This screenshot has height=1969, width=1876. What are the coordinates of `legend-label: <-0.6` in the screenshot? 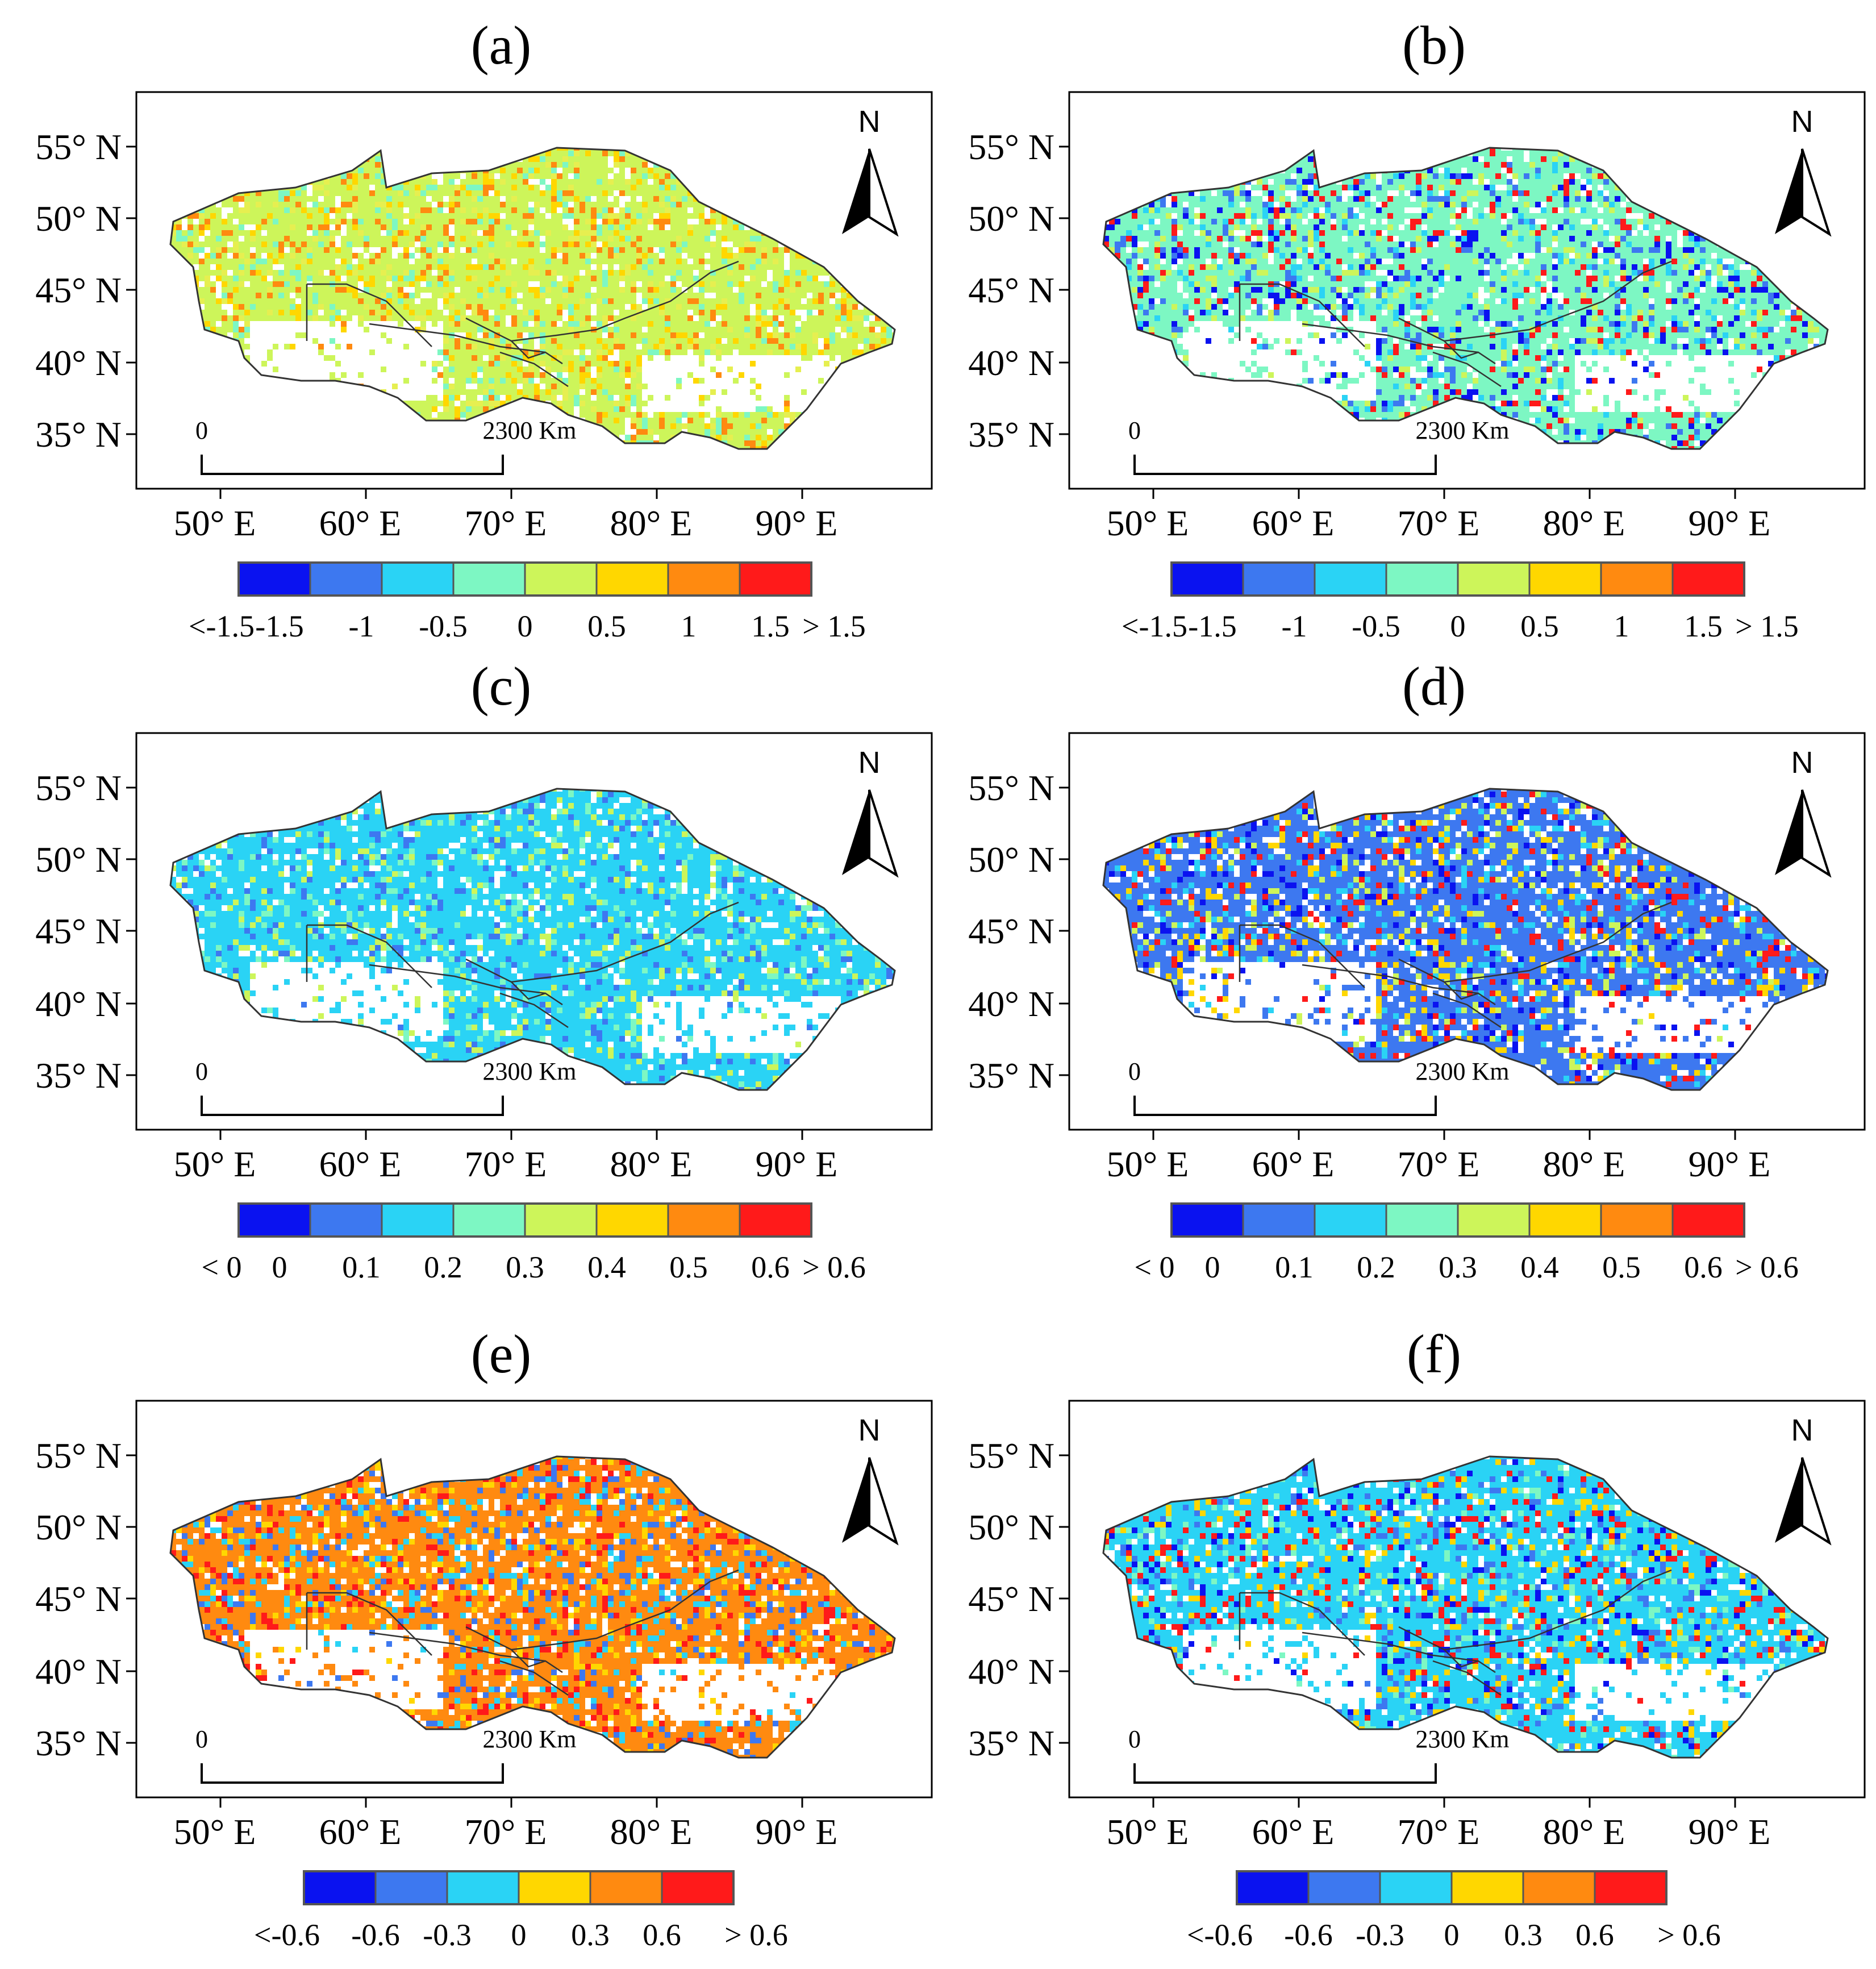 It's located at (1220, 1935).